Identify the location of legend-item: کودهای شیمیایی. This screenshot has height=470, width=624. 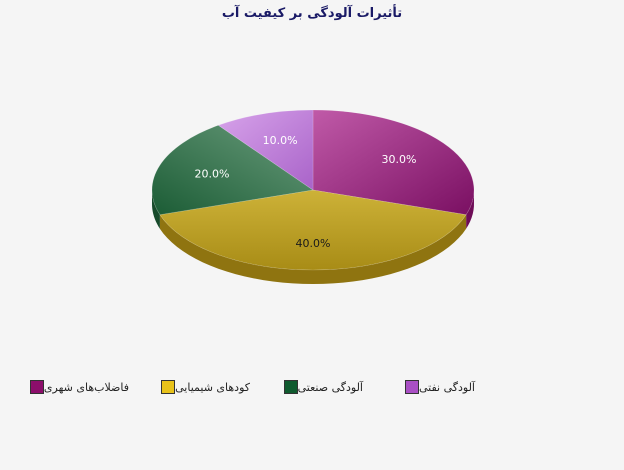
(195, 387).